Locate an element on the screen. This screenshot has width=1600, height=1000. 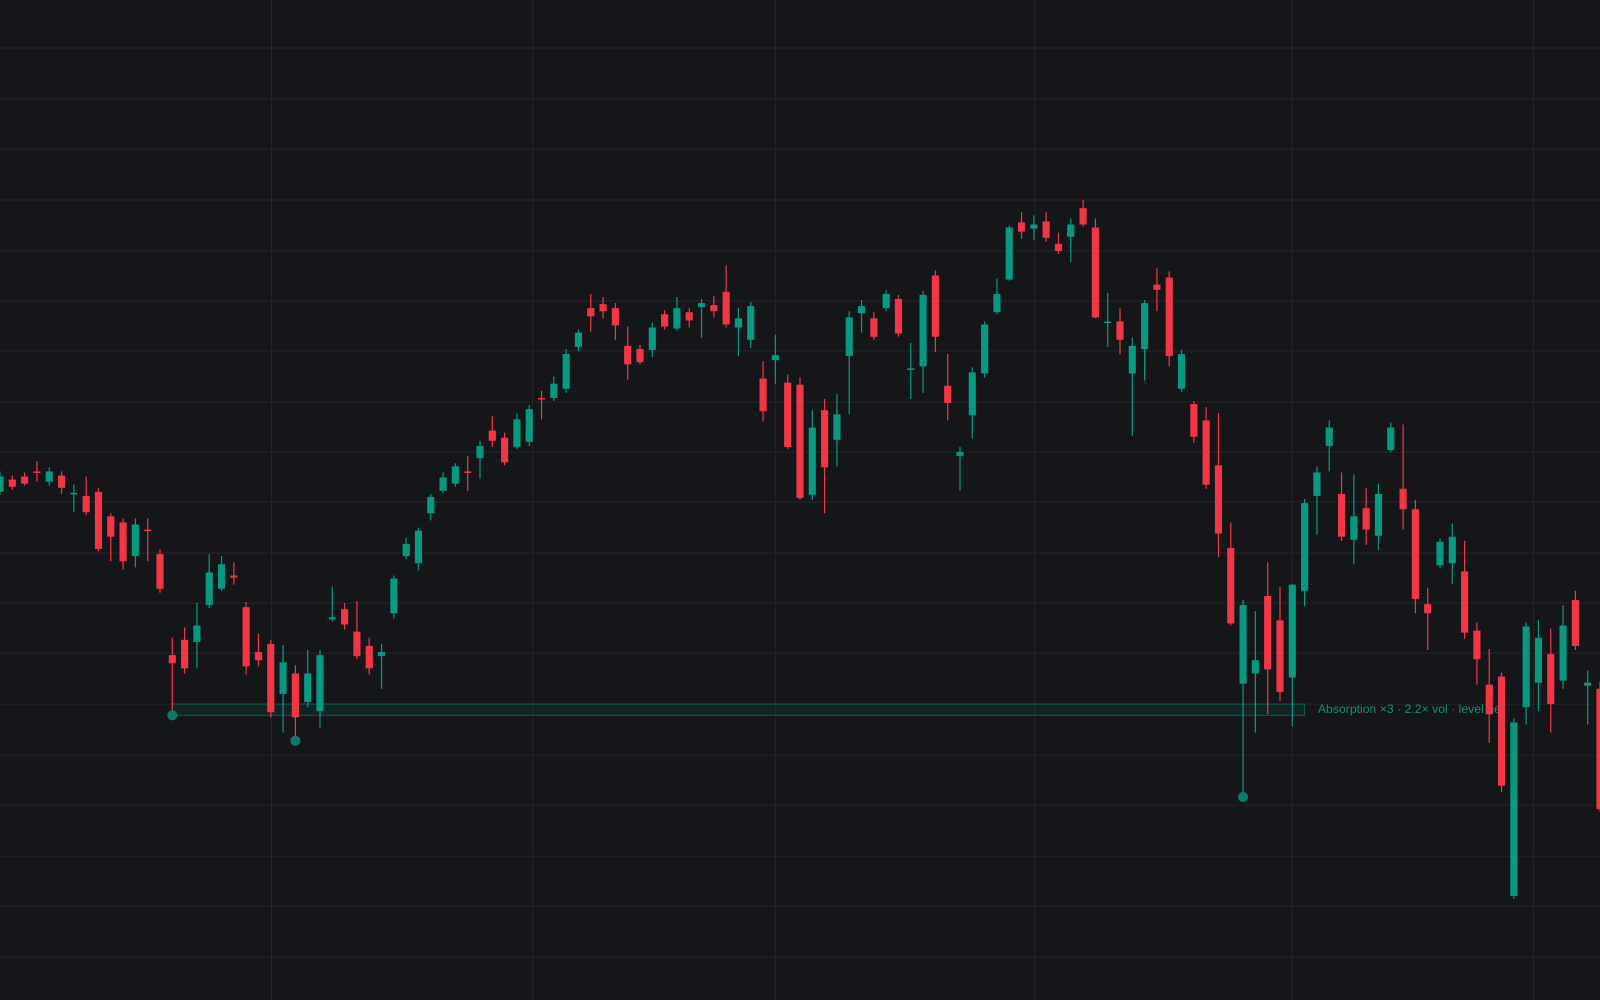
zone-label: Absorption ×3 · 2.2× vol · level he is located at coordinates (1409, 709).